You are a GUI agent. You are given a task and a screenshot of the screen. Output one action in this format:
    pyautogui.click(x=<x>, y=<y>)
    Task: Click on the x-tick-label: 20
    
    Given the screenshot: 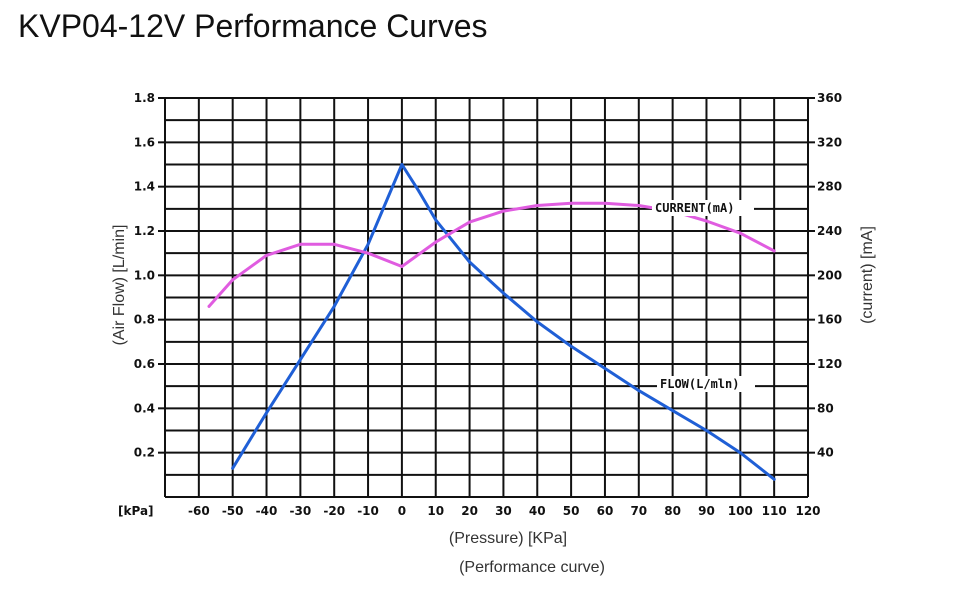 What is the action you would take?
    pyautogui.click(x=469, y=511)
    